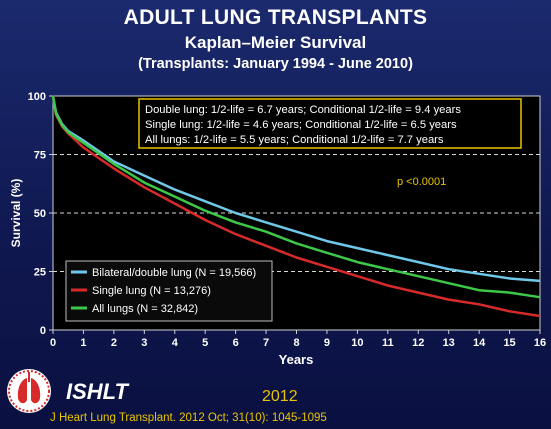 Image resolution: width=551 pixels, height=429 pixels. What do you see at coordinates (275, 64) in the screenshot?
I see `chart-date-range: (Transplants: January 1994 - June 2010)` at bounding box center [275, 64].